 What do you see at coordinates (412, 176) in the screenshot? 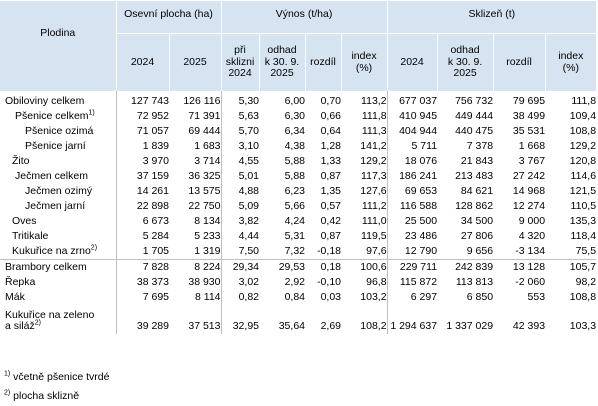
I see `cell-h24: 186 241` at bounding box center [412, 176].